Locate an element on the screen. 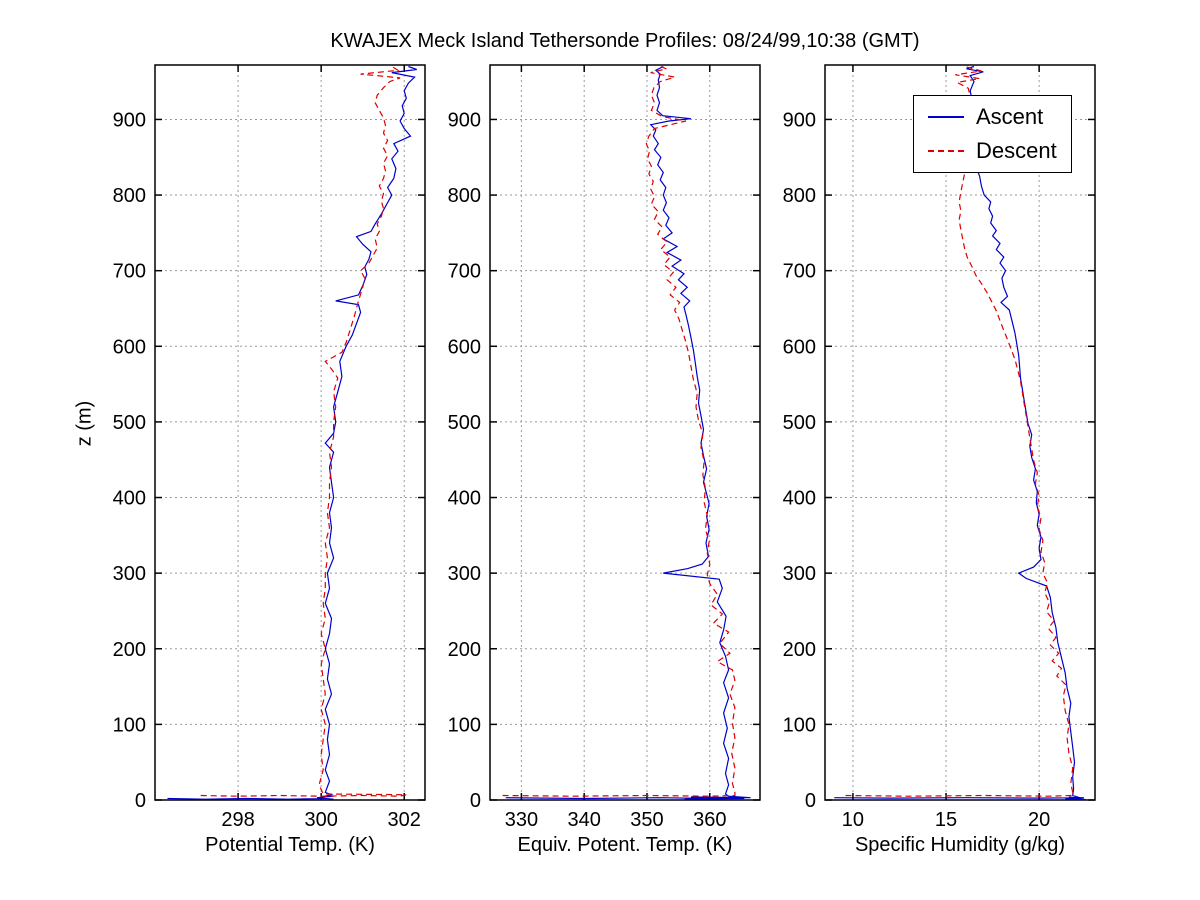 The height and width of the screenshot is (900, 1200). legend-row-ascent: Ascent is located at coordinates (992, 117).